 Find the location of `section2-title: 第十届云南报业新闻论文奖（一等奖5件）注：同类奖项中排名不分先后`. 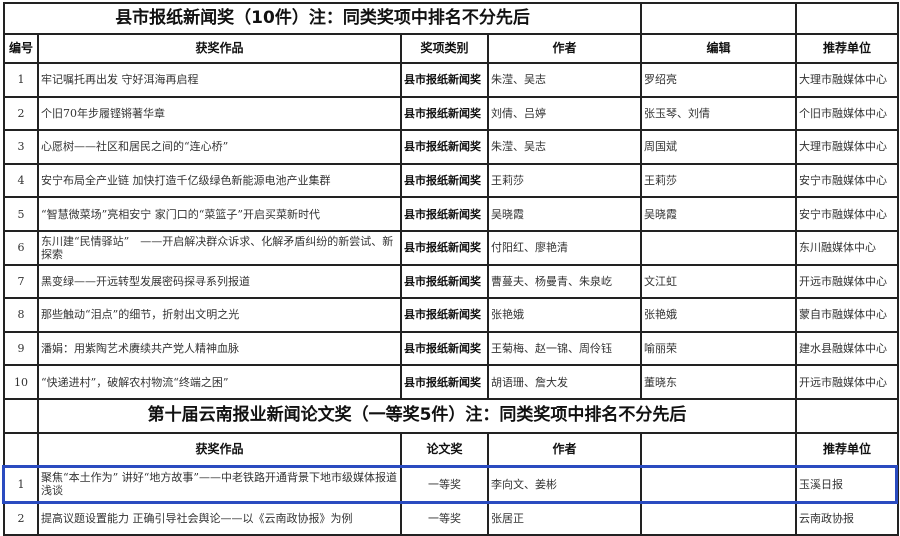

section2-title: 第十届云南报业新闻论文奖（一等奖5件）注：同类奖项中排名不分先后 is located at coordinates (417, 415).